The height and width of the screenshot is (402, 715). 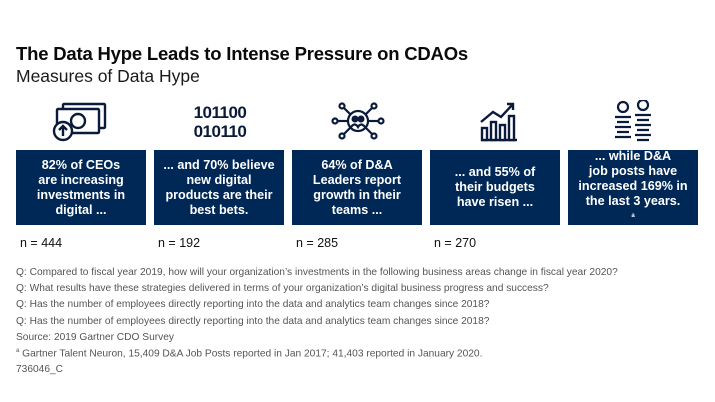 I want to click on page-subtitle: Measures of Data Hype, so click(x=108, y=76).